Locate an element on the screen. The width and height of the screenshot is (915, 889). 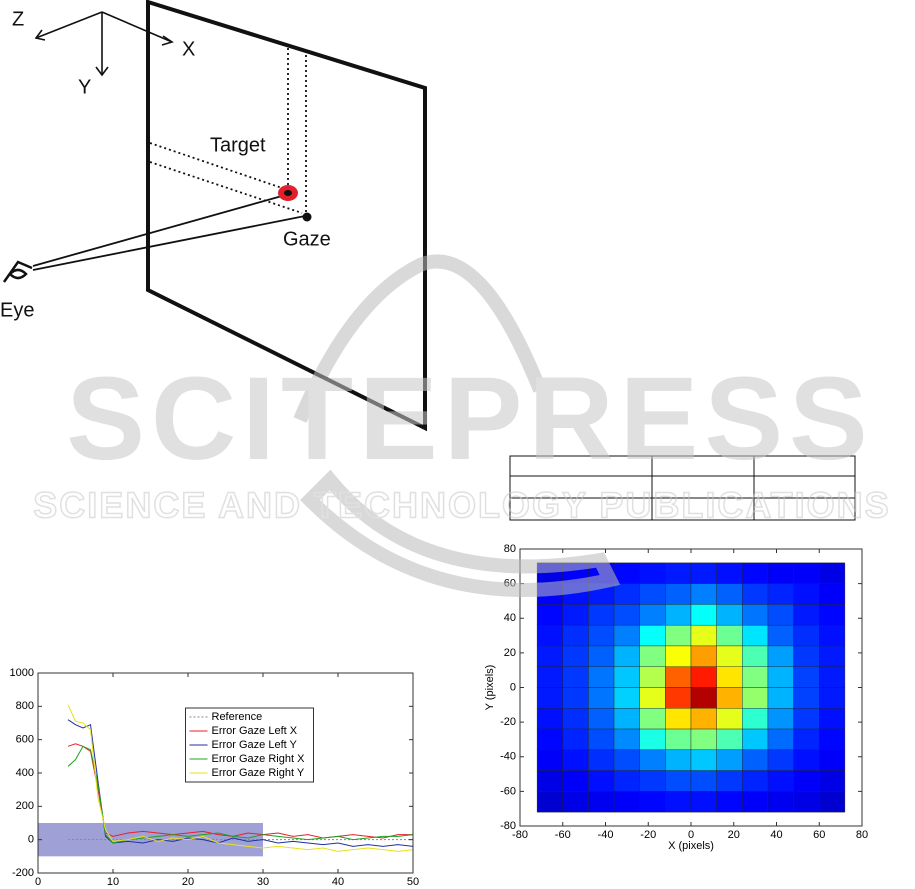
projection-lines is located at coordinates (228, 131).